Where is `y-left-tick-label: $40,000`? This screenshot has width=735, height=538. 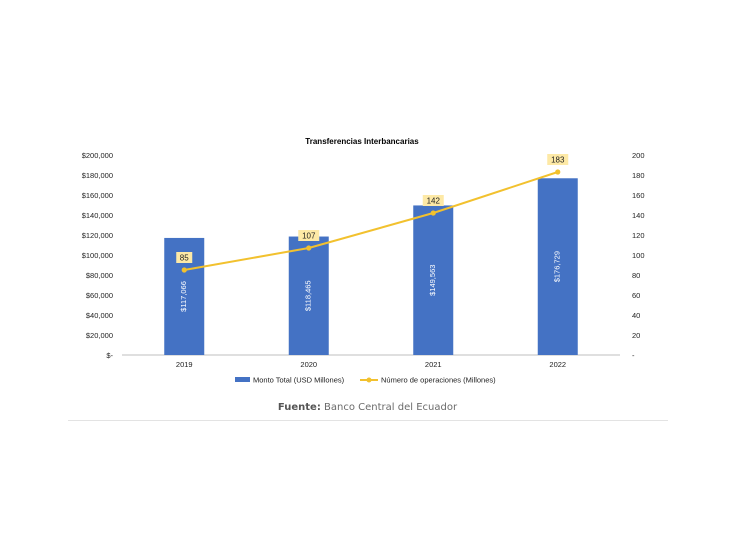
y-left-tick-label: $40,000 is located at coordinates (99, 315).